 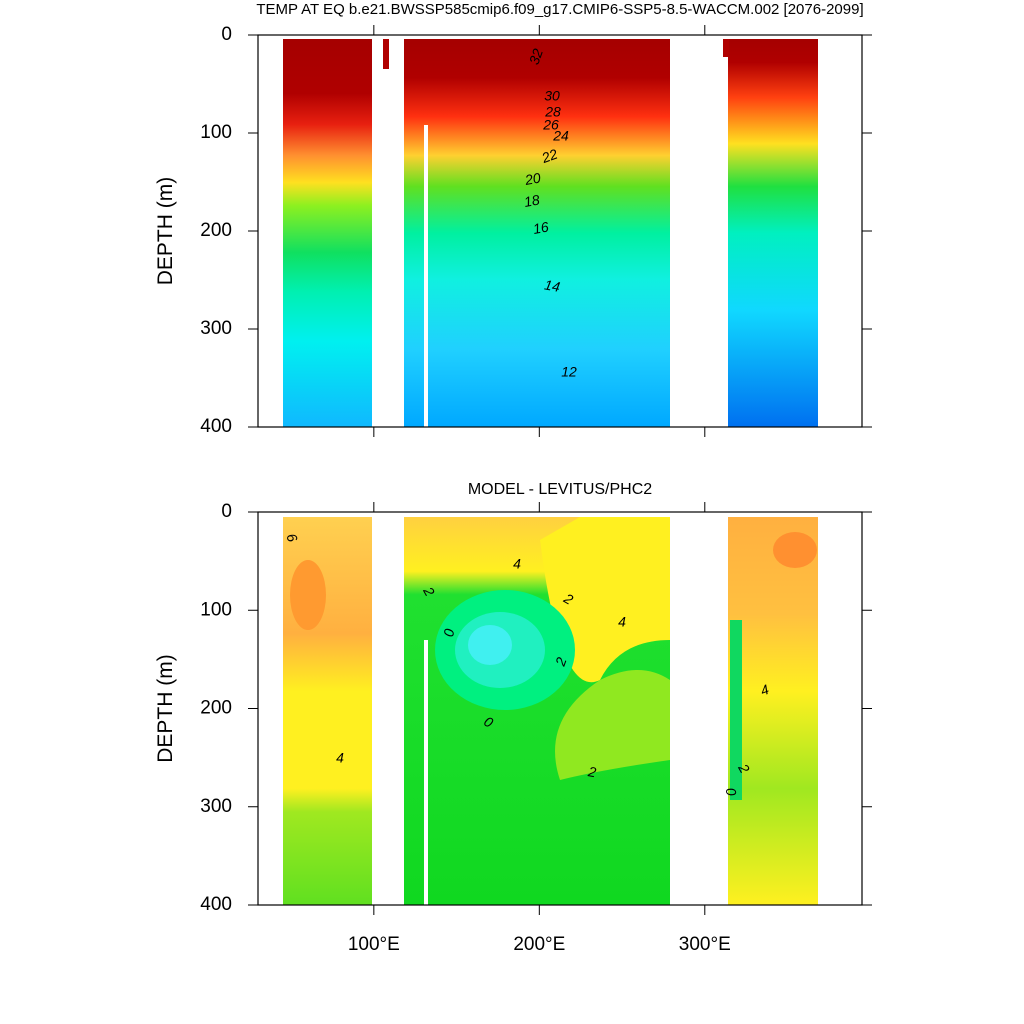 What do you see at coordinates (532, 200) in the screenshot?
I see `contour-label: 18` at bounding box center [532, 200].